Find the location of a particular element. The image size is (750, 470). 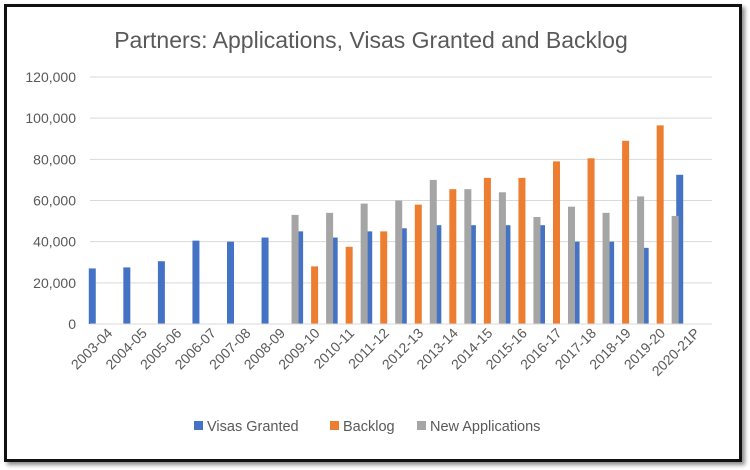

y-tick-label: 80,000 is located at coordinates (54, 159).